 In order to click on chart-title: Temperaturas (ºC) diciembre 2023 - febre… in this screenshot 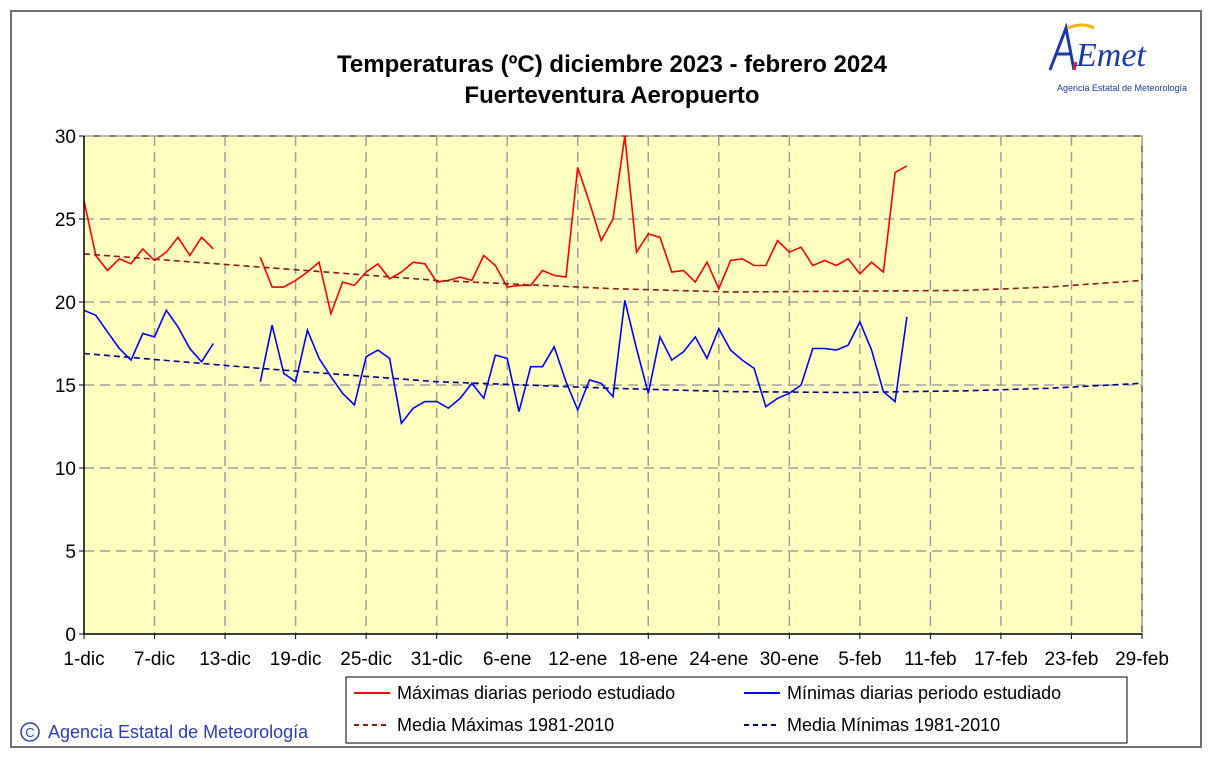, I will do `click(612, 64)`.